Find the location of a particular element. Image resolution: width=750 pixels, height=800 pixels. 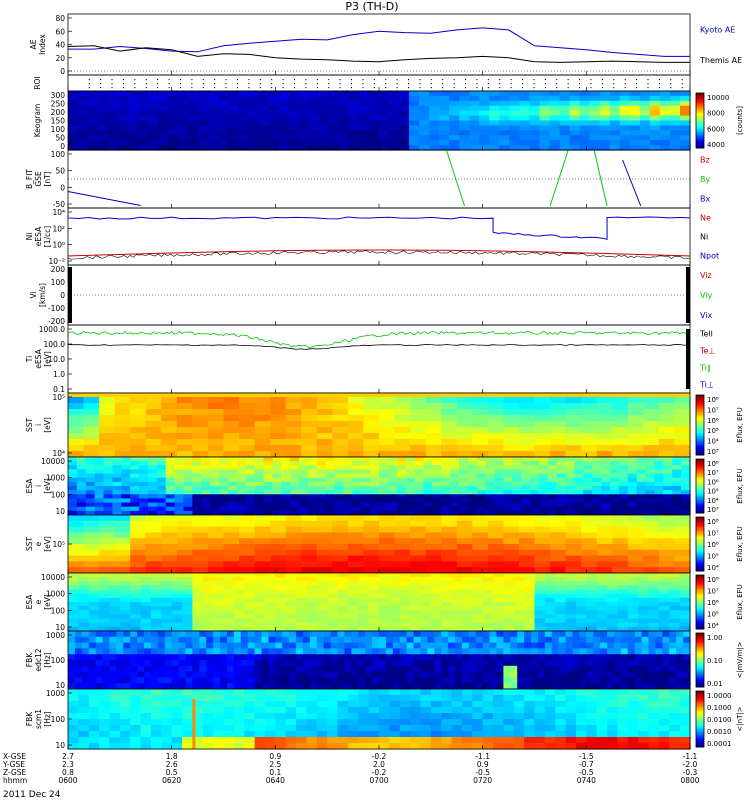

vi-ytick-label: 0 is located at coordinates (62, 295).